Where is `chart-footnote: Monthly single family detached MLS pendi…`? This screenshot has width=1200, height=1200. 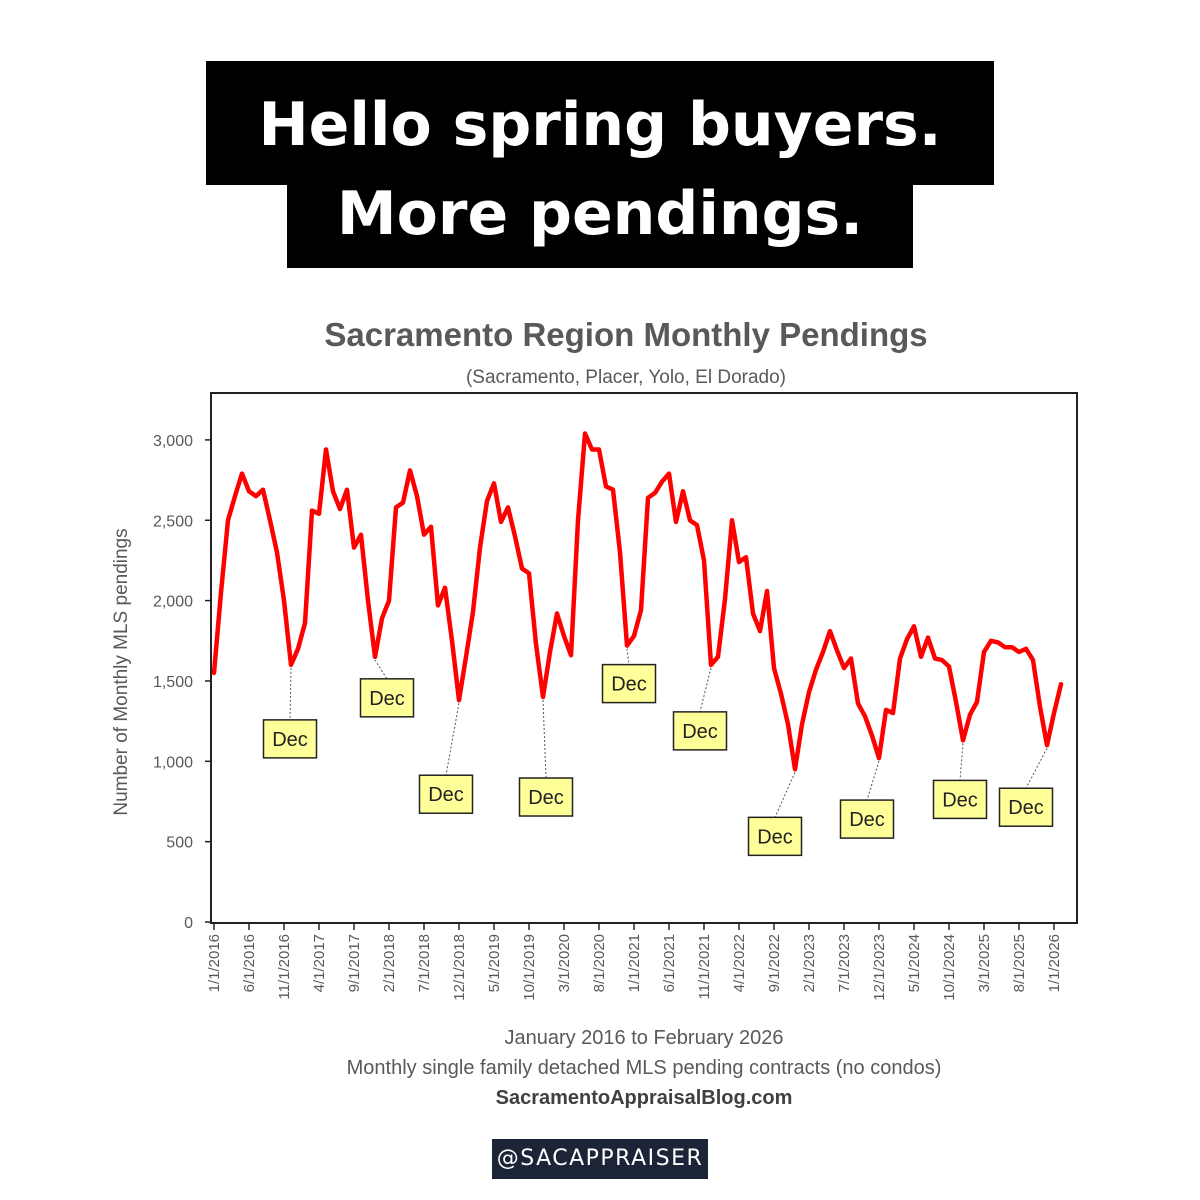 chart-footnote: Monthly single family detached MLS pendi… is located at coordinates (644, 1068).